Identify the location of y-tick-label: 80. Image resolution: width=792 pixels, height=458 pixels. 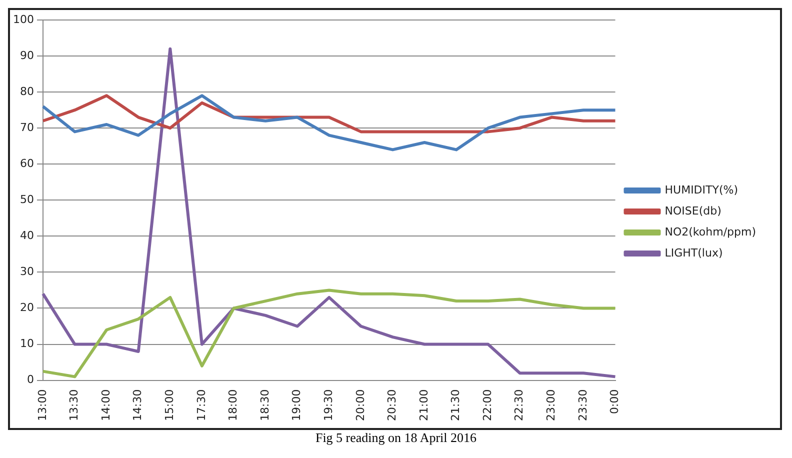
(27, 91).